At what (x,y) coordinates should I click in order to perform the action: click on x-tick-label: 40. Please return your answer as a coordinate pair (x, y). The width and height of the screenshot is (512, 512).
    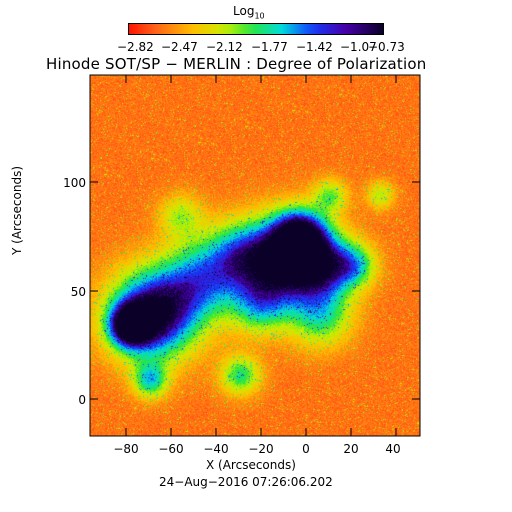
    Looking at the image, I should click on (392, 449).